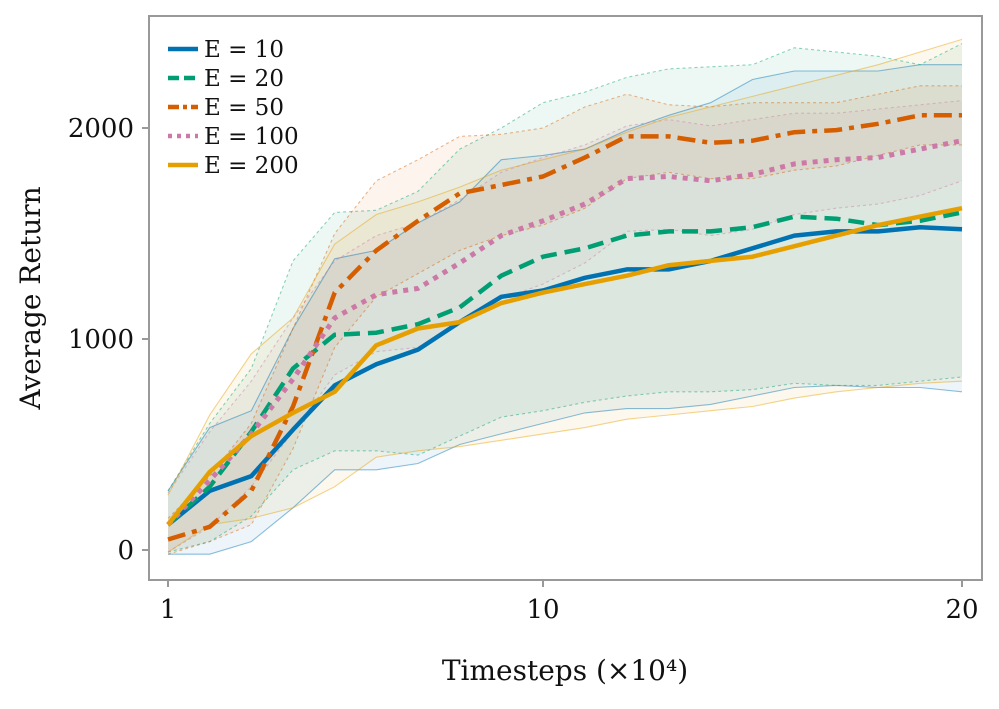  What do you see at coordinates (251, 166) in the screenshot?
I see `legend-label-e-200: E = 200` at bounding box center [251, 166].